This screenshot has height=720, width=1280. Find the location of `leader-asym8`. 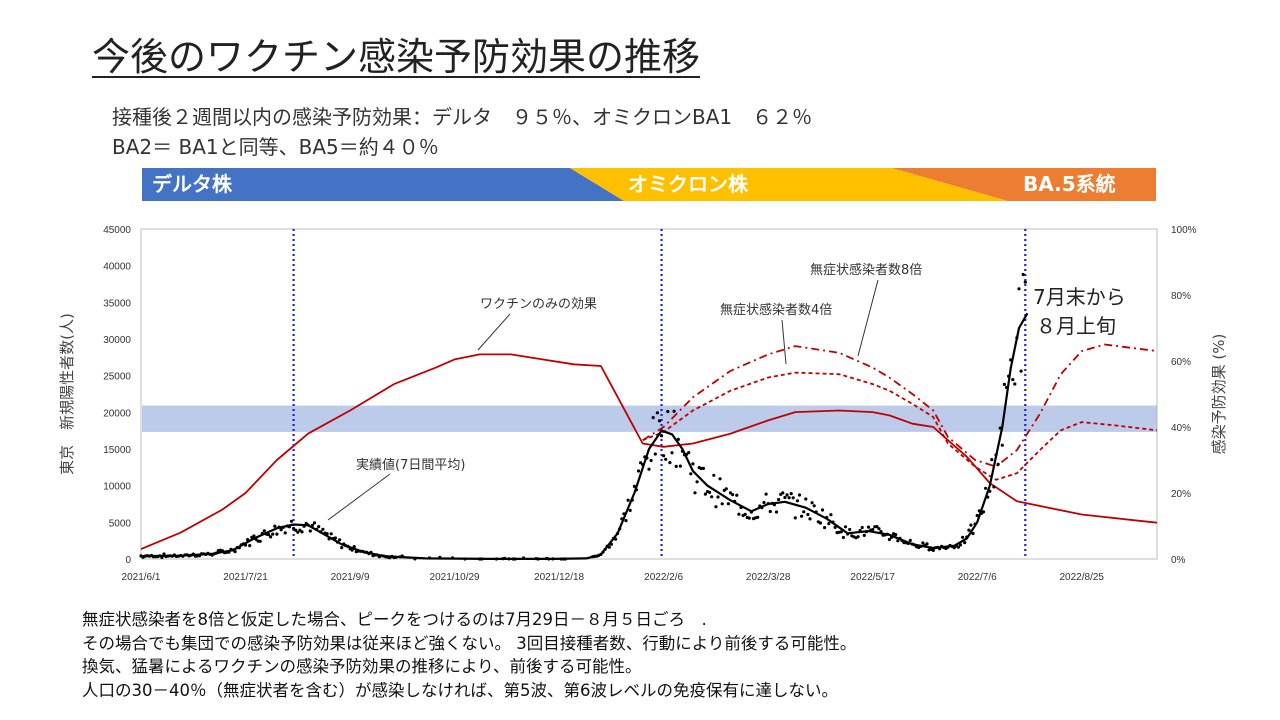

leader-asym8 is located at coordinates (868, 318).